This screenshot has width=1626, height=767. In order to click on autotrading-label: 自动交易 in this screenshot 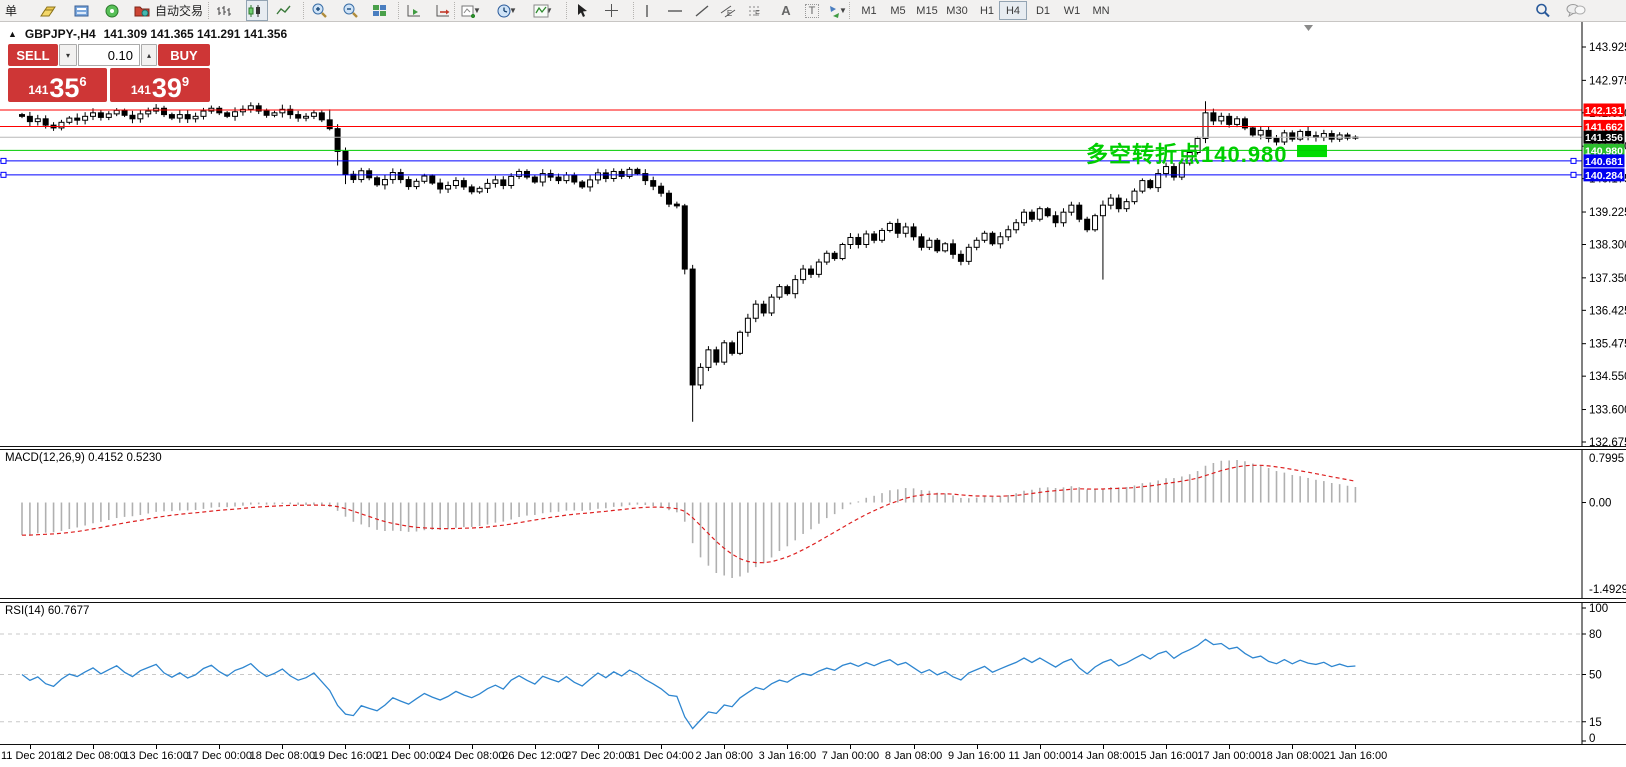, I will do `click(178, 11)`.